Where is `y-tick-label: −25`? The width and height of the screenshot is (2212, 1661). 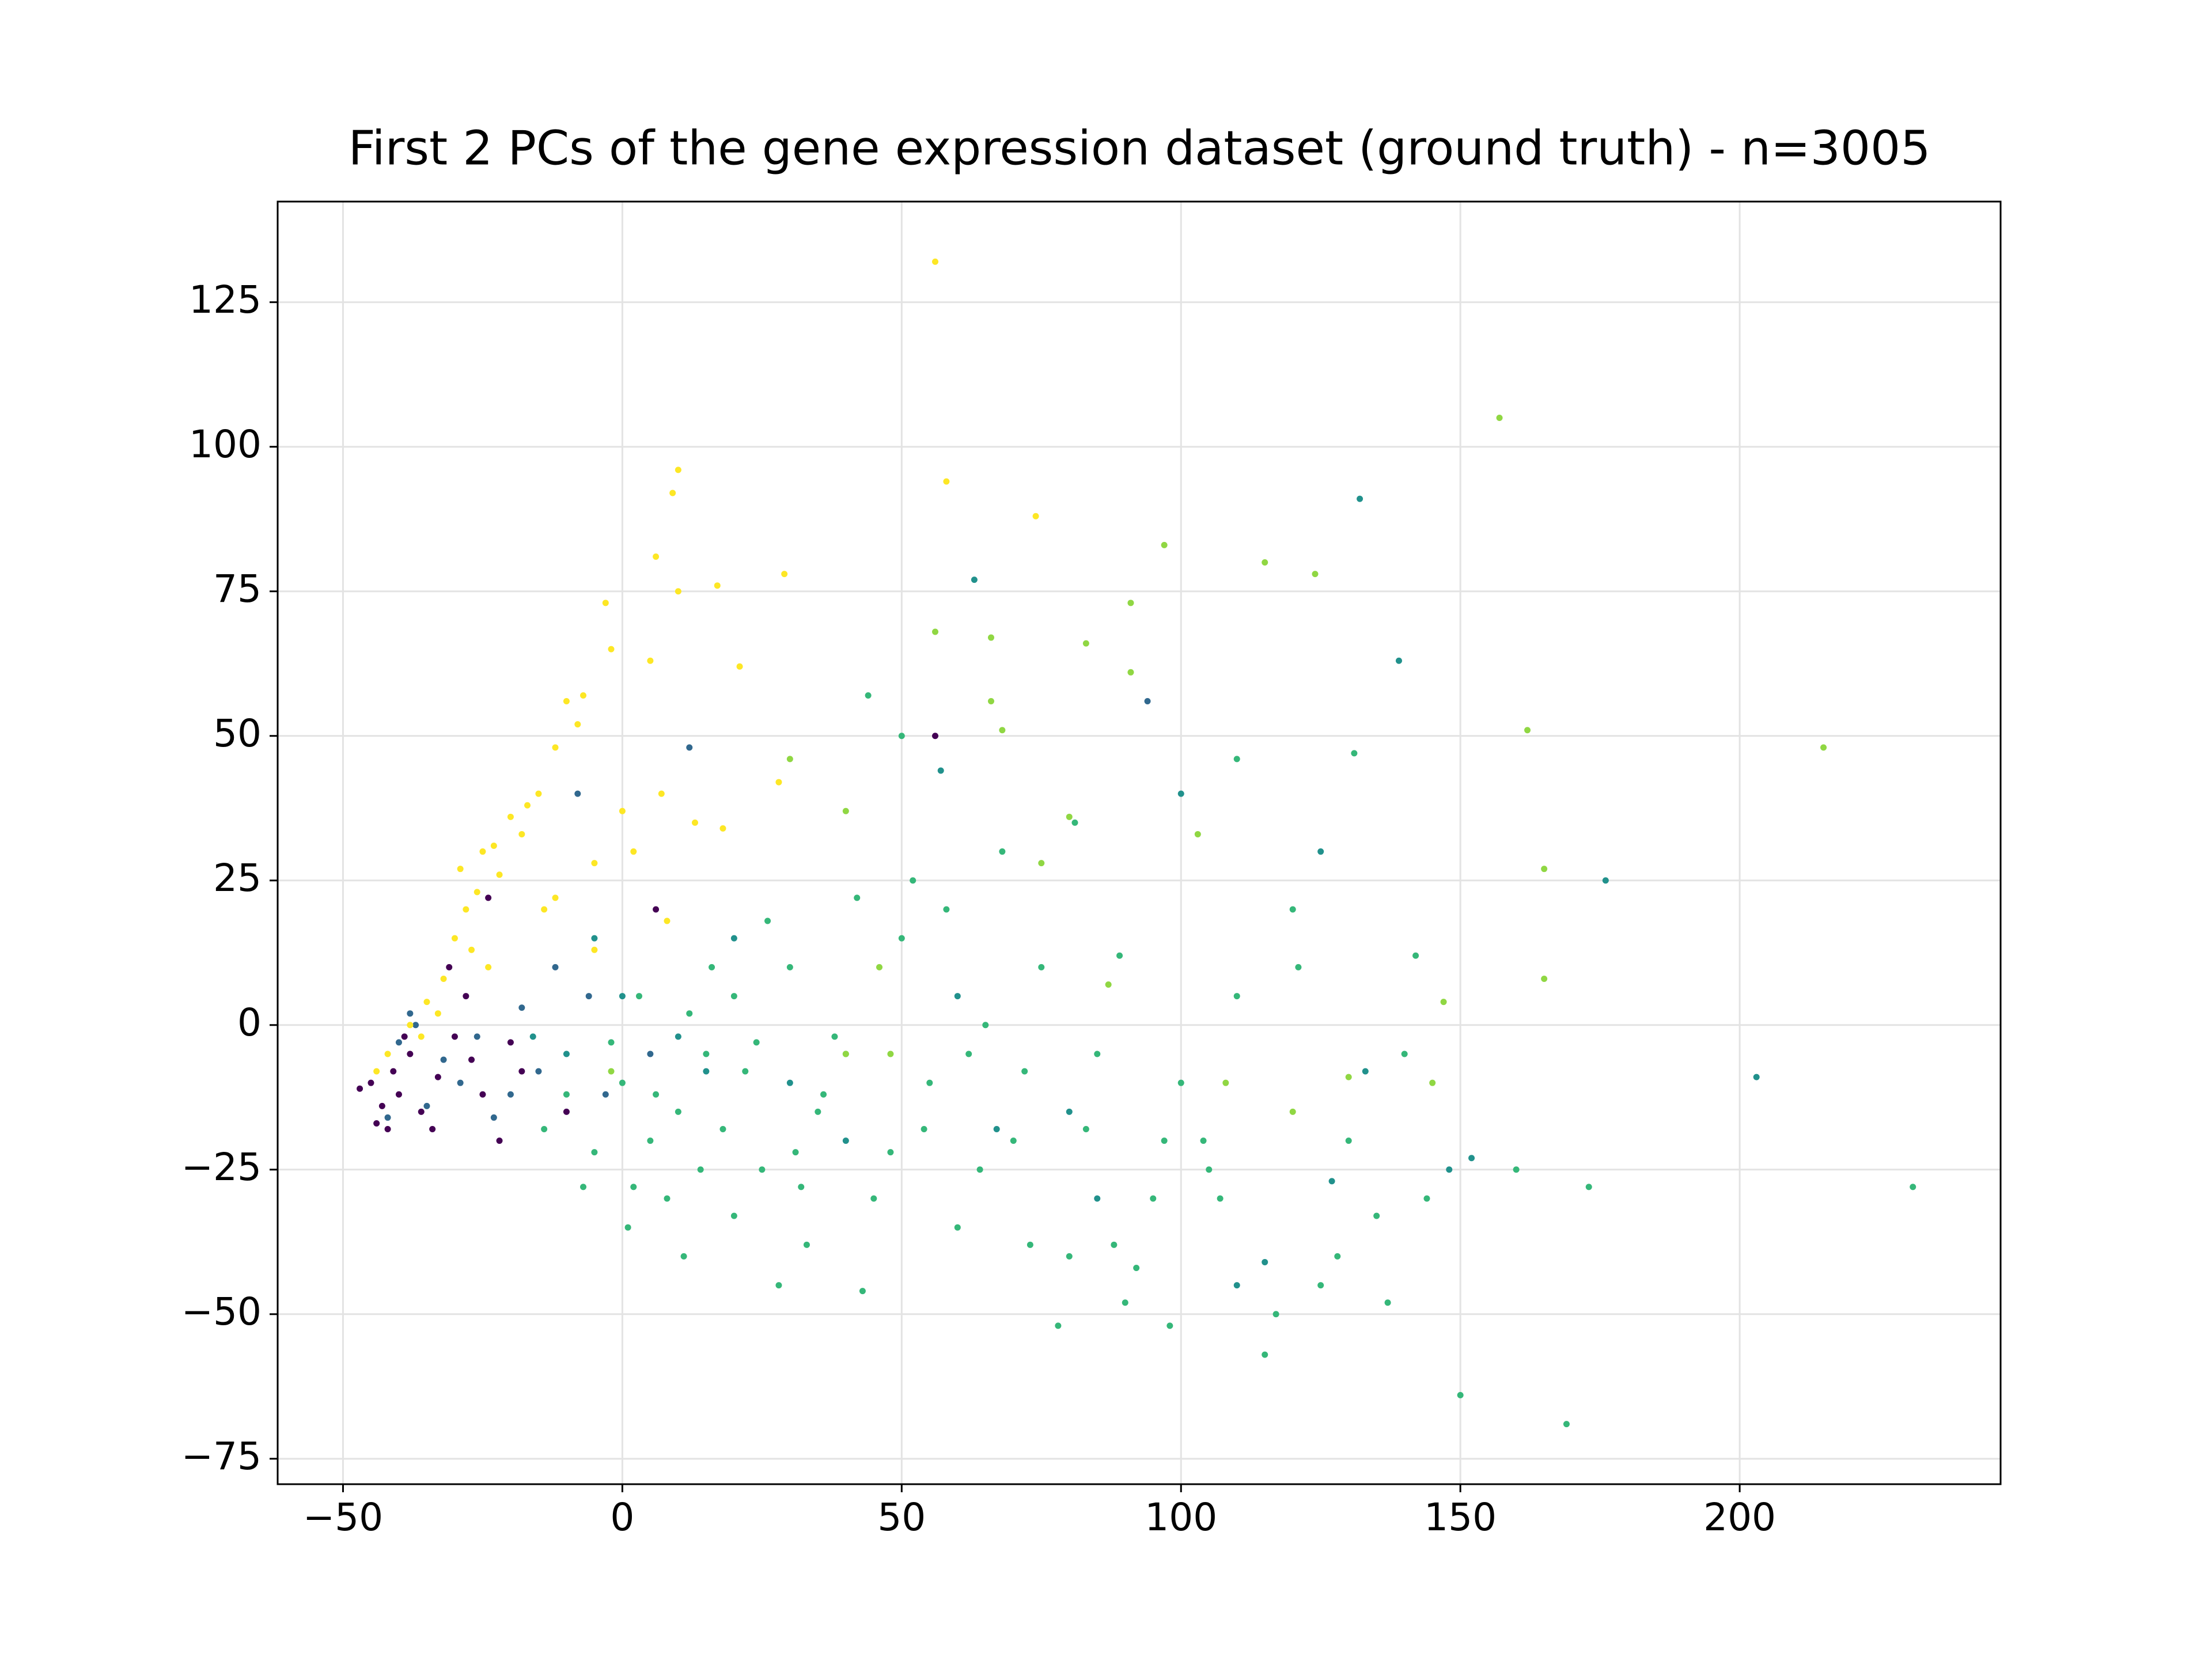
y-tick-label: −25 is located at coordinates (221, 1167).